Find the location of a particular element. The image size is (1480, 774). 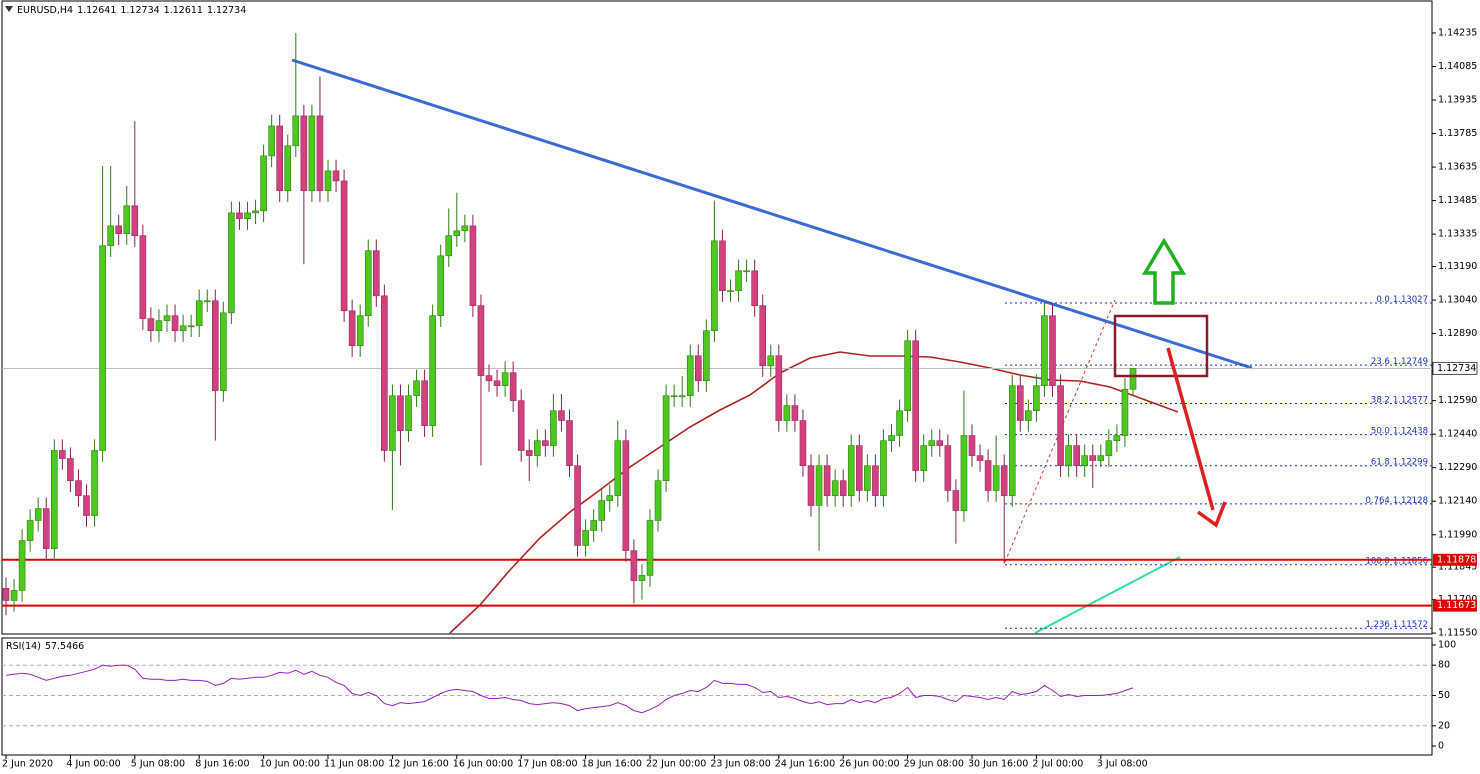

fib-ratio: 100.0 is located at coordinates (1378, 561).